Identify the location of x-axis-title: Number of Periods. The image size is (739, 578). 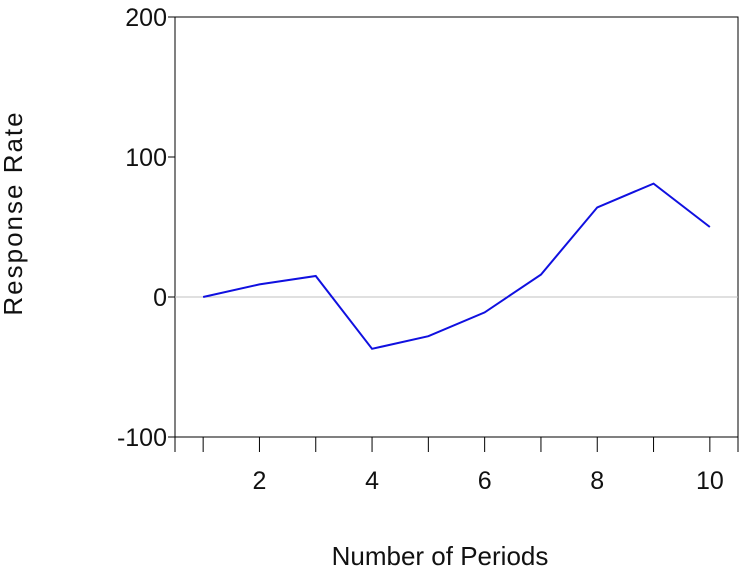
(440, 556).